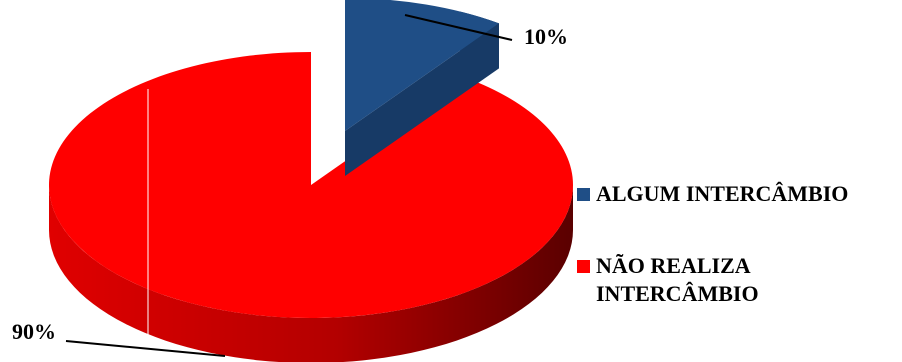 The width and height of the screenshot is (902, 362). Describe the element at coordinates (458, 27) in the screenshot. I see `leader-line-algum` at that location.